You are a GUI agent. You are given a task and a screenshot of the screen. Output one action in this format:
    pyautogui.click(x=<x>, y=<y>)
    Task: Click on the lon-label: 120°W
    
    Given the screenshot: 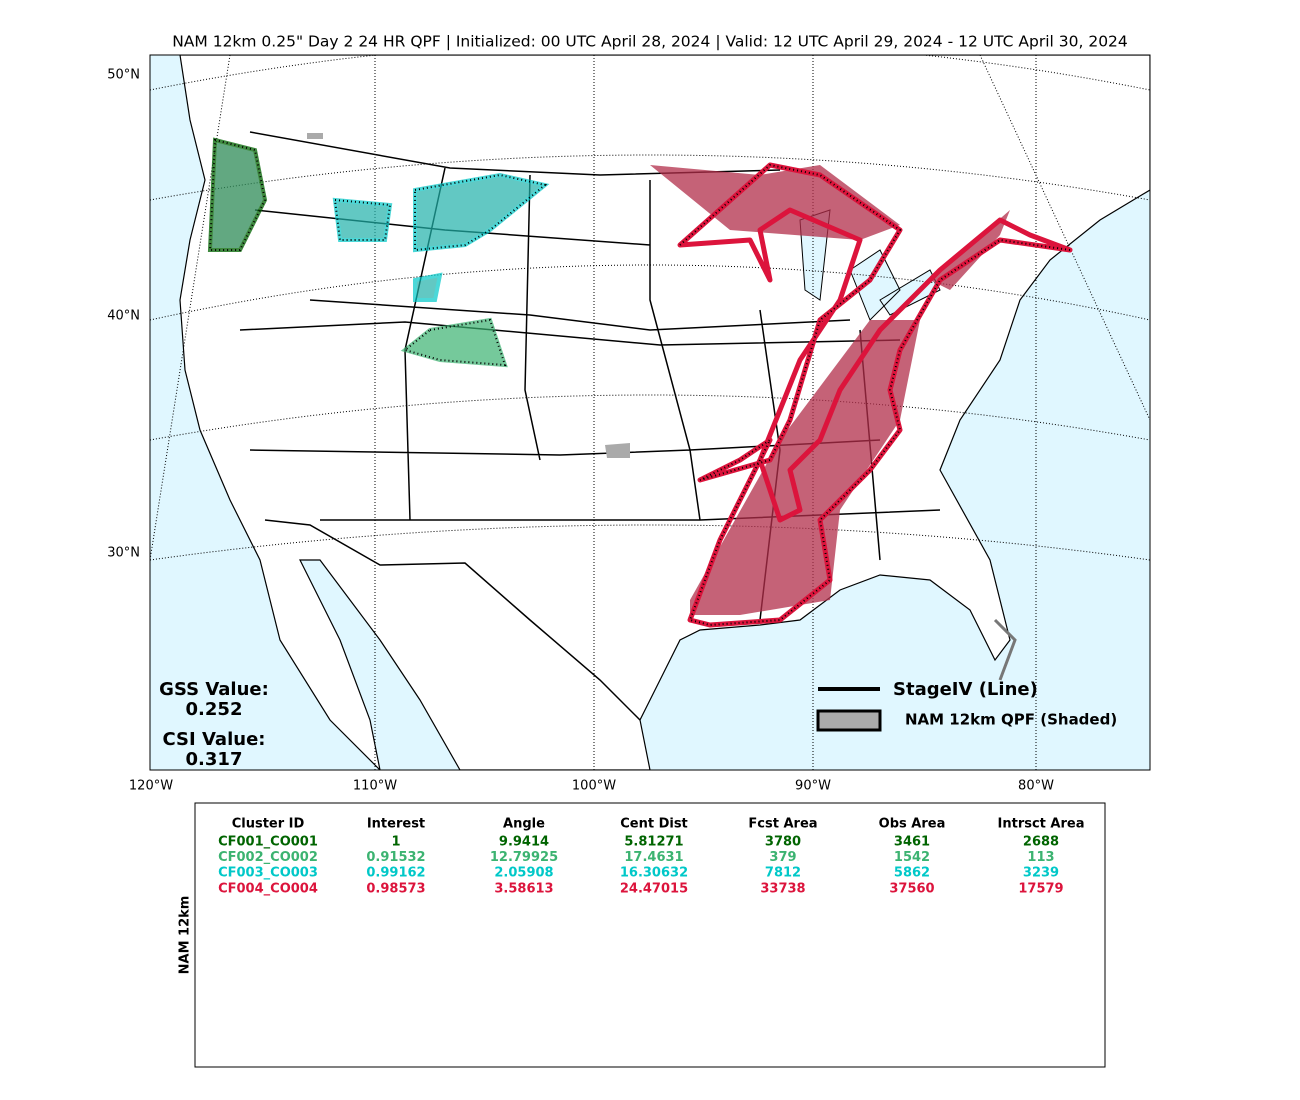 What is the action you would take?
    pyautogui.click(x=151, y=786)
    